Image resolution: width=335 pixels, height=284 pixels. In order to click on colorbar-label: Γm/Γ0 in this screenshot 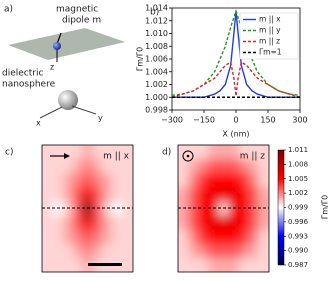, I will do `click(325, 207)`.